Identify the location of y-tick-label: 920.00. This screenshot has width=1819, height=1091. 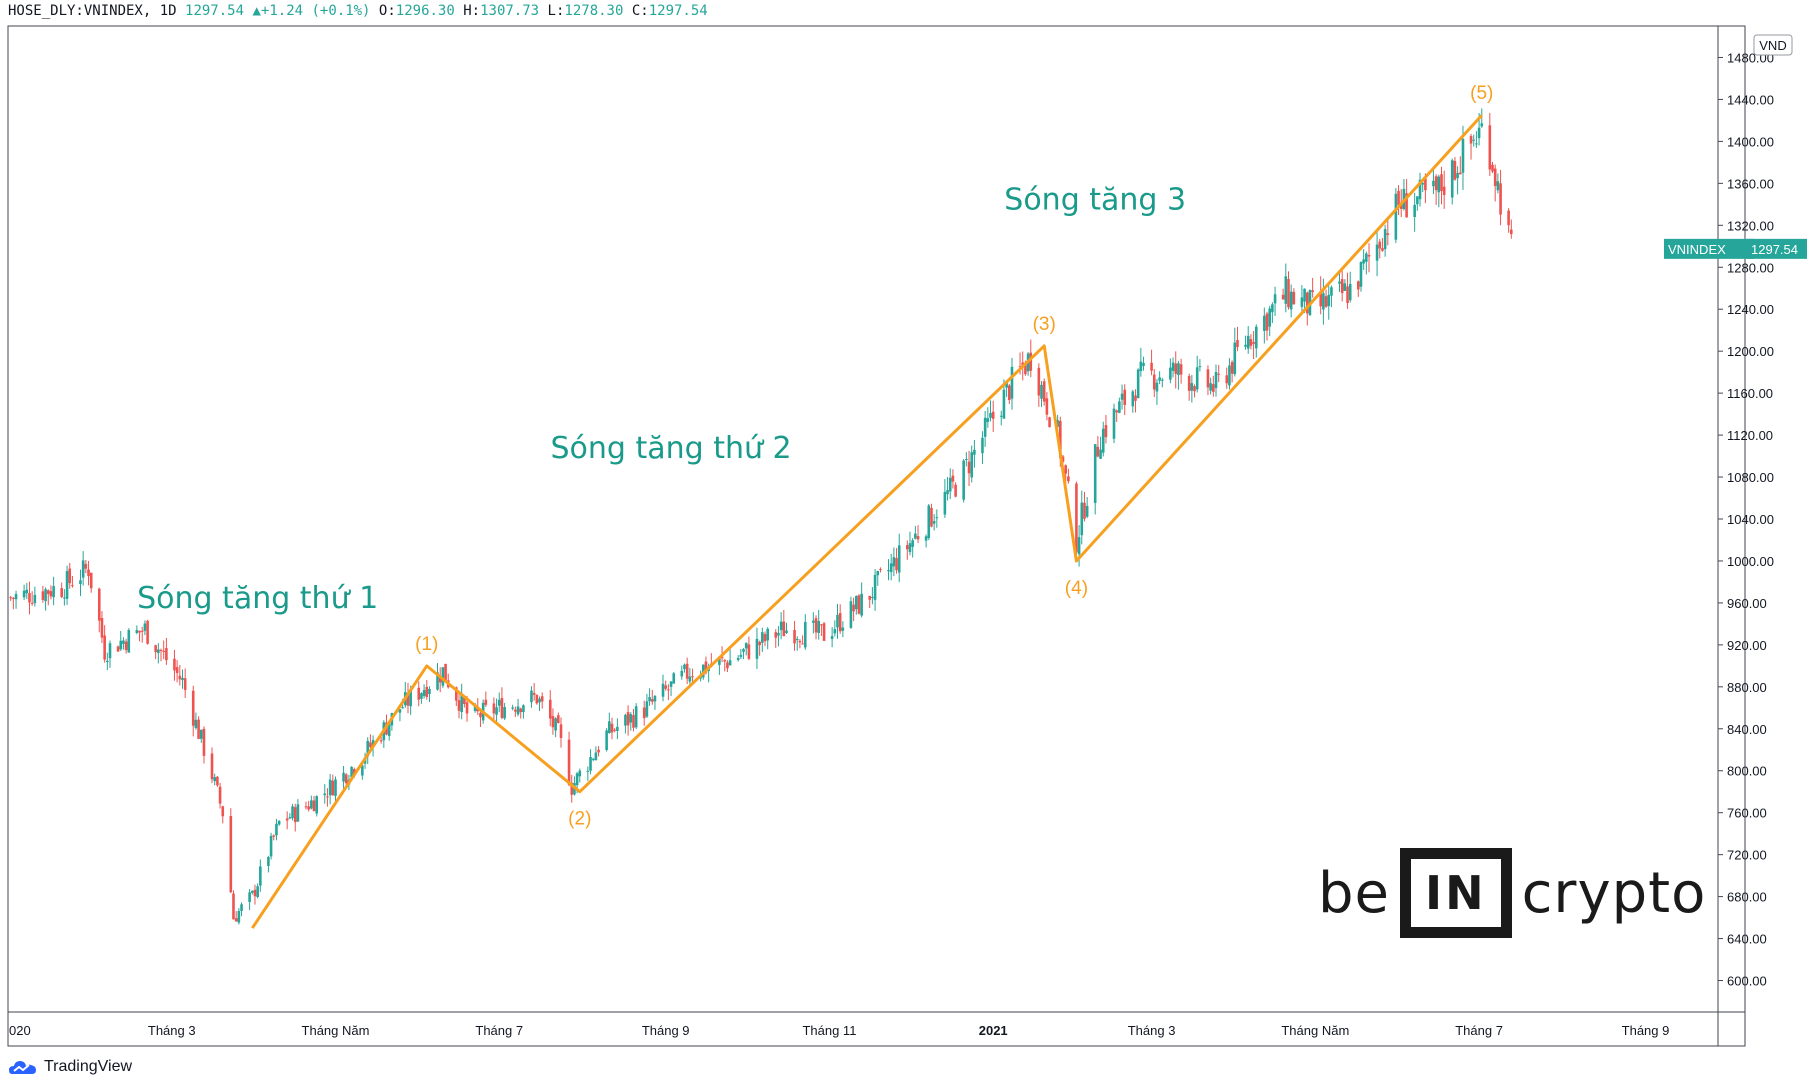
(1747, 645).